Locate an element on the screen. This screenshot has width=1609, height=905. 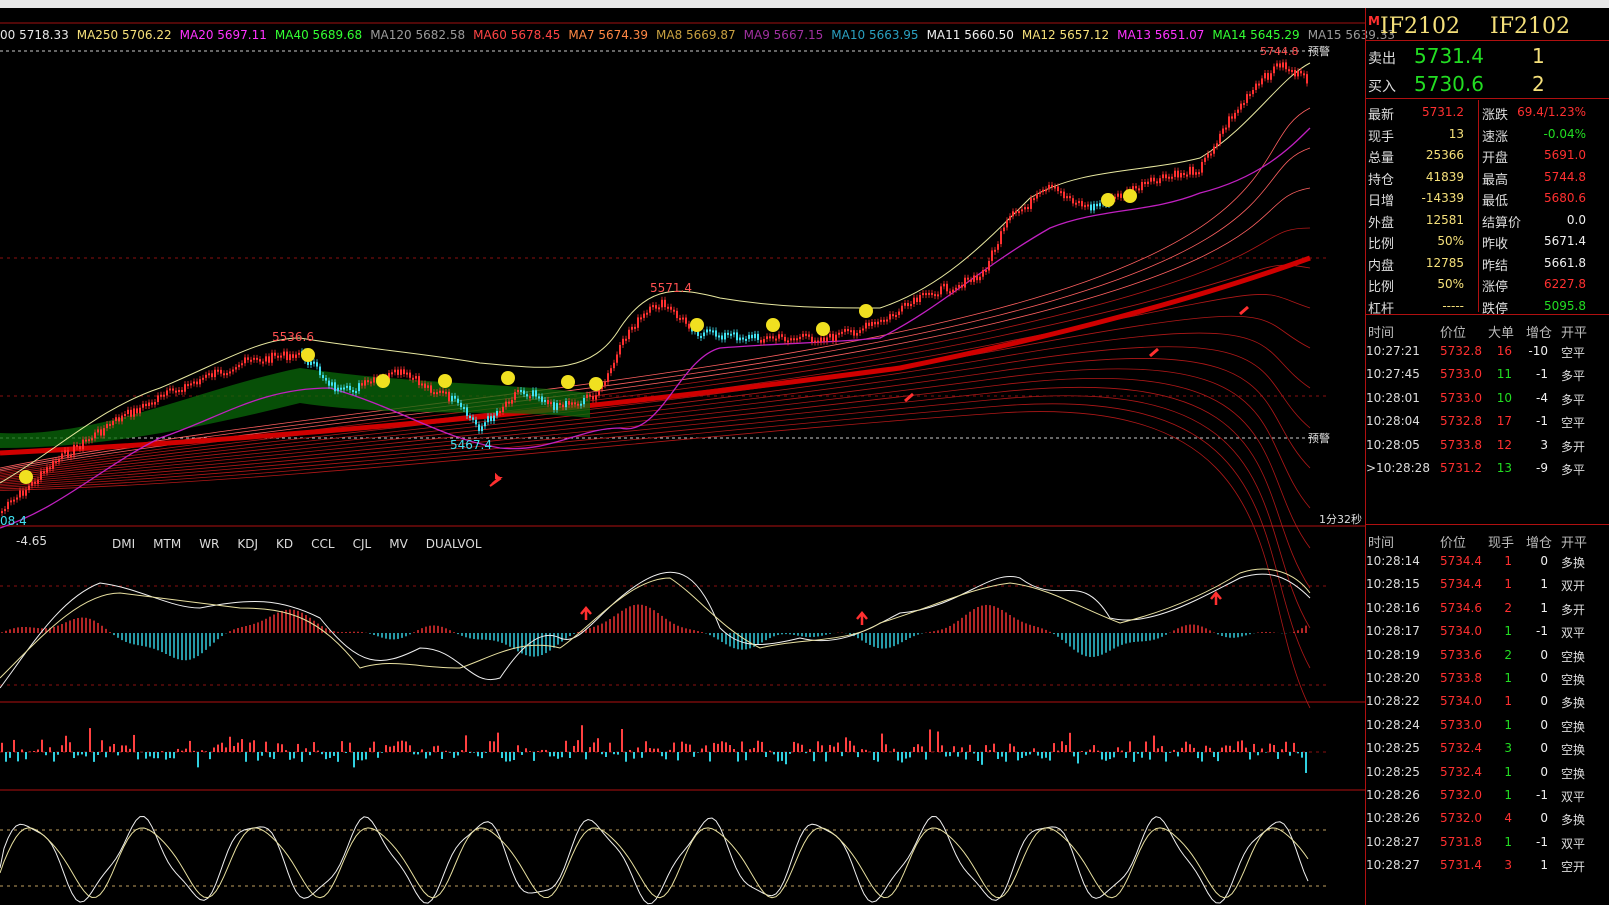
tick-row: 10:28:15 5734.4 1 1 双开 is located at coordinates (1487, 584).